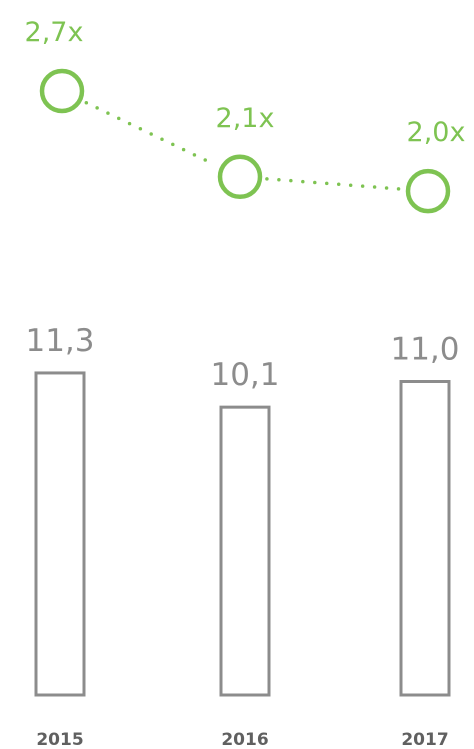 The image size is (474, 749). What do you see at coordinates (59, 739) in the screenshot?
I see `year-label-2015: 2015` at bounding box center [59, 739].